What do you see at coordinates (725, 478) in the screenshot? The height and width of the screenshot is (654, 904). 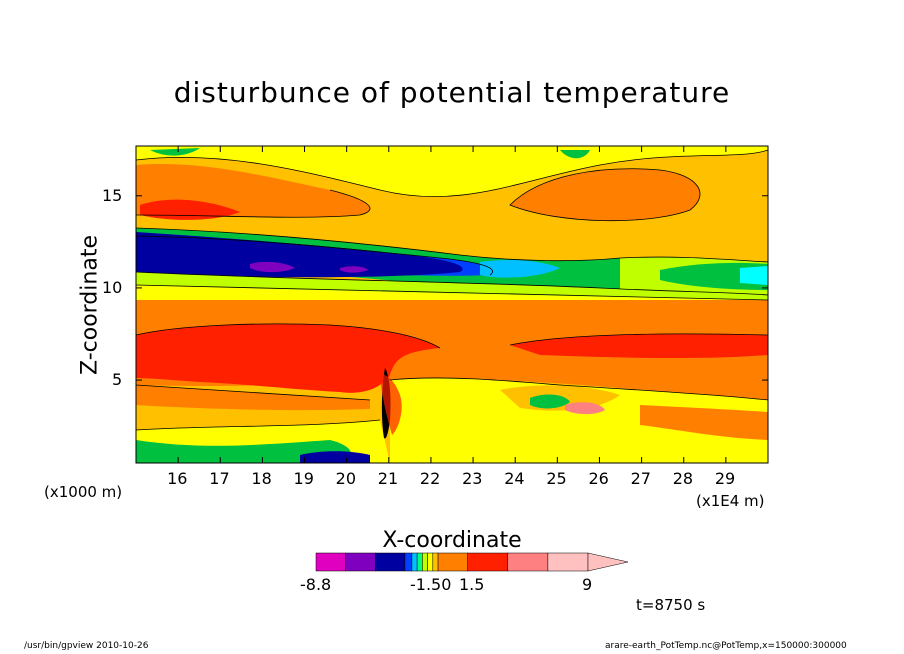 I see `x-tick-label: 29` at bounding box center [725, 478].